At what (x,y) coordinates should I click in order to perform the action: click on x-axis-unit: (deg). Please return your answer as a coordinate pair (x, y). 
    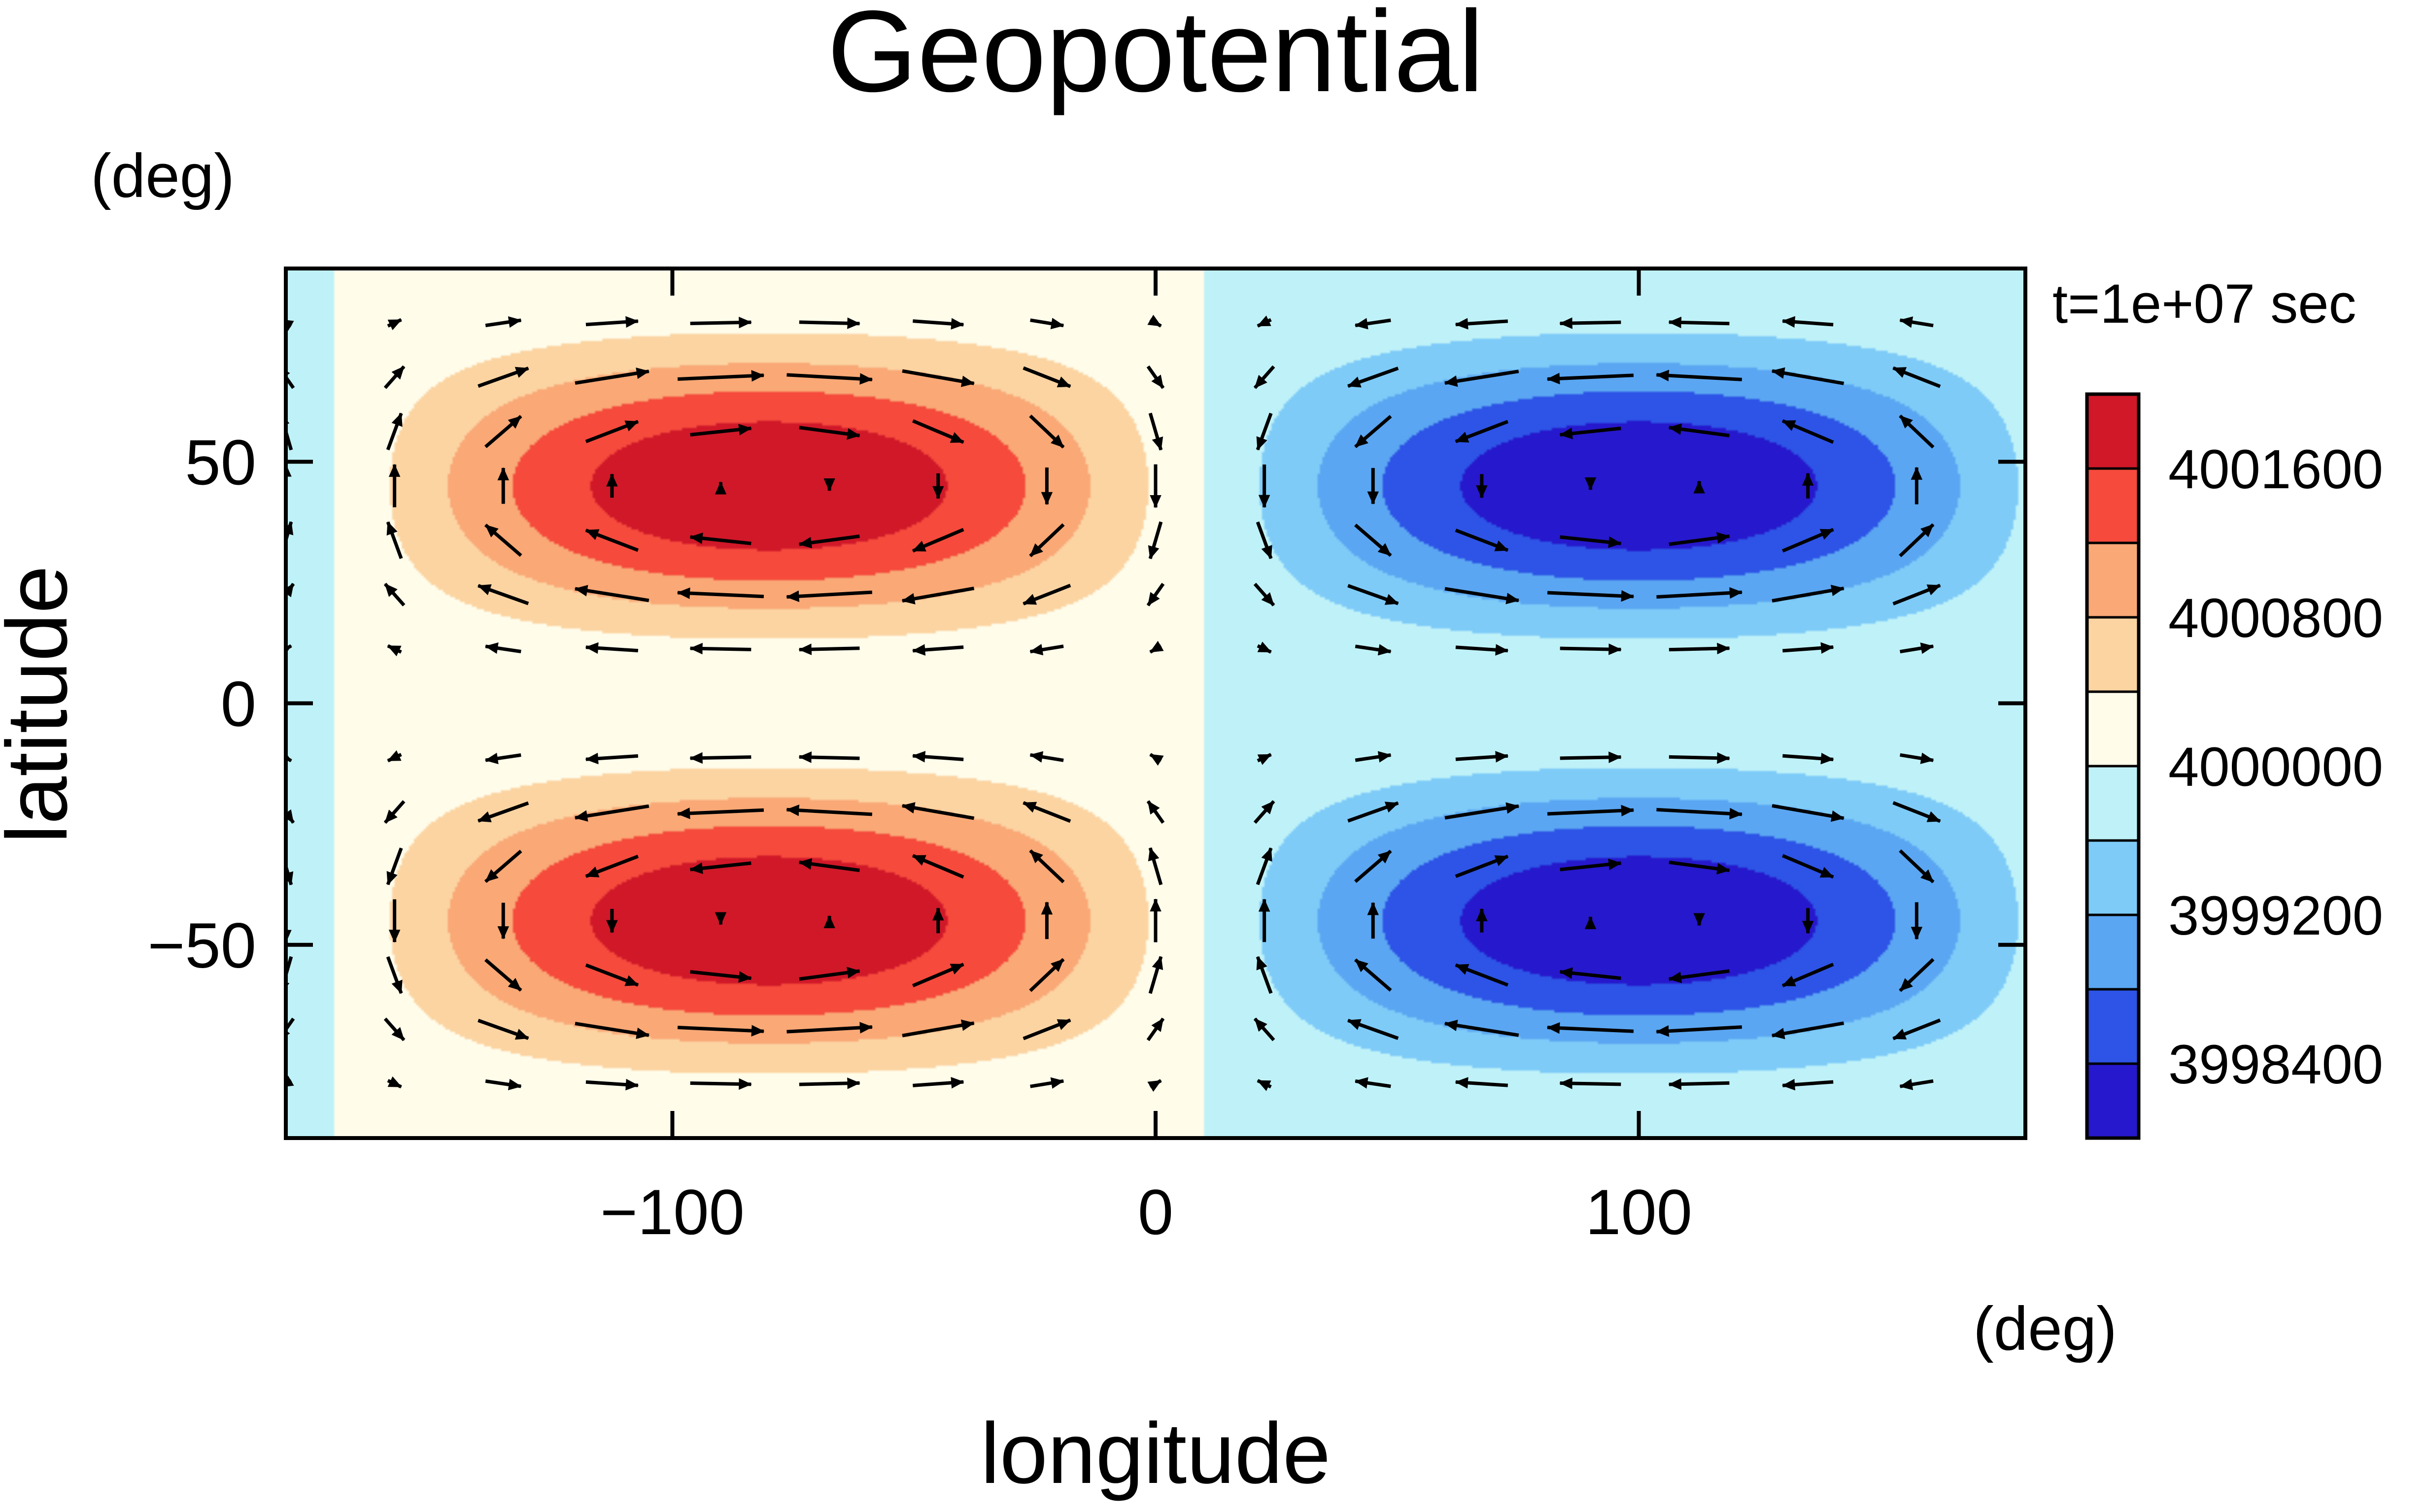
    Looking at the image, I should click on (2045, 1329).